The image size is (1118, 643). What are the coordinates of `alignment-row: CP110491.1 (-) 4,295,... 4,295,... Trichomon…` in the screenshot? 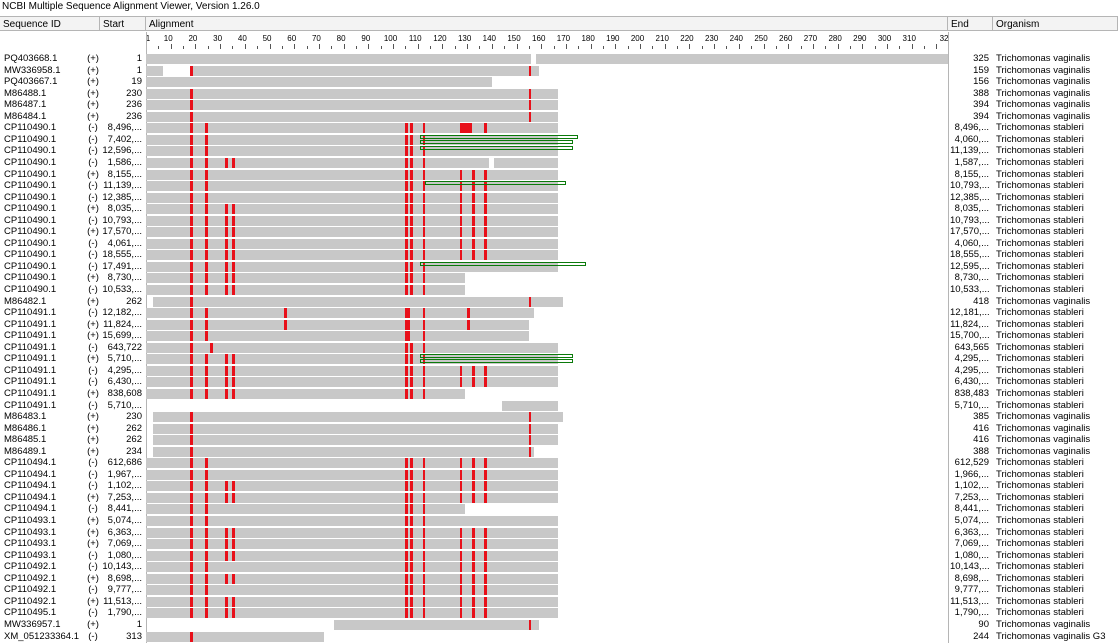 It's located at (559, 371).